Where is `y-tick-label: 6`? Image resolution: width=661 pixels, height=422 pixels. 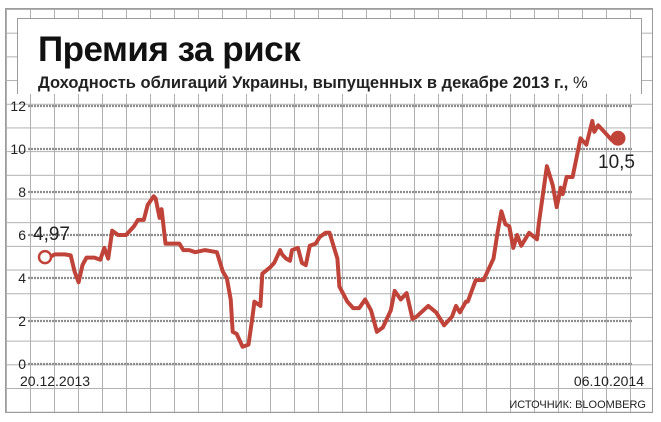 y-tick-label: 6 is located at coordinates (22, 235).